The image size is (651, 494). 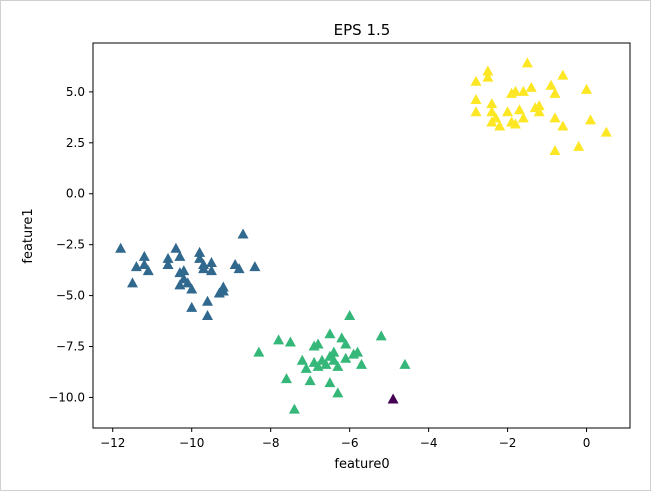 What do you see at coordinates (66, 397) in the screenshot?
I see `y-tick-label: −10.0` at bounding box center [66, 397].